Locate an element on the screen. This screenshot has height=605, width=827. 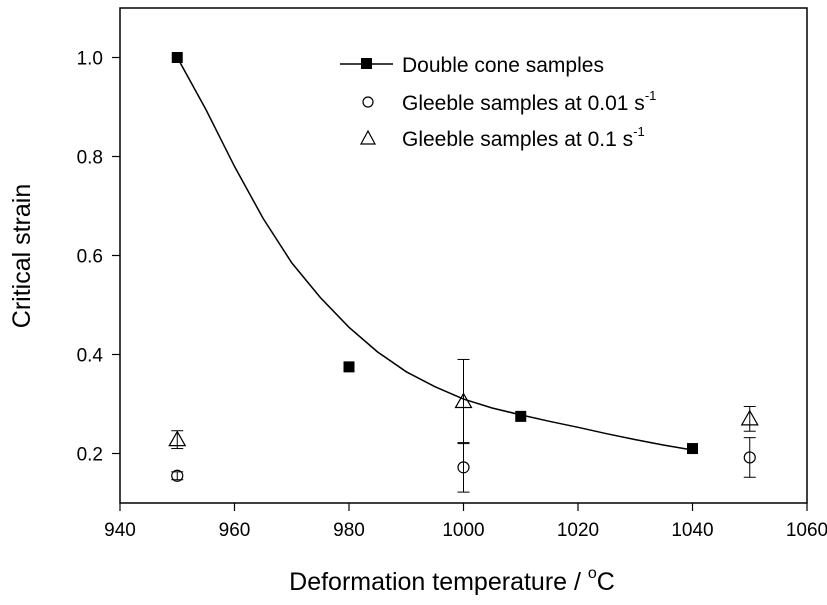
y-tick-label: 0.2 is located at coordinates (90, 455).